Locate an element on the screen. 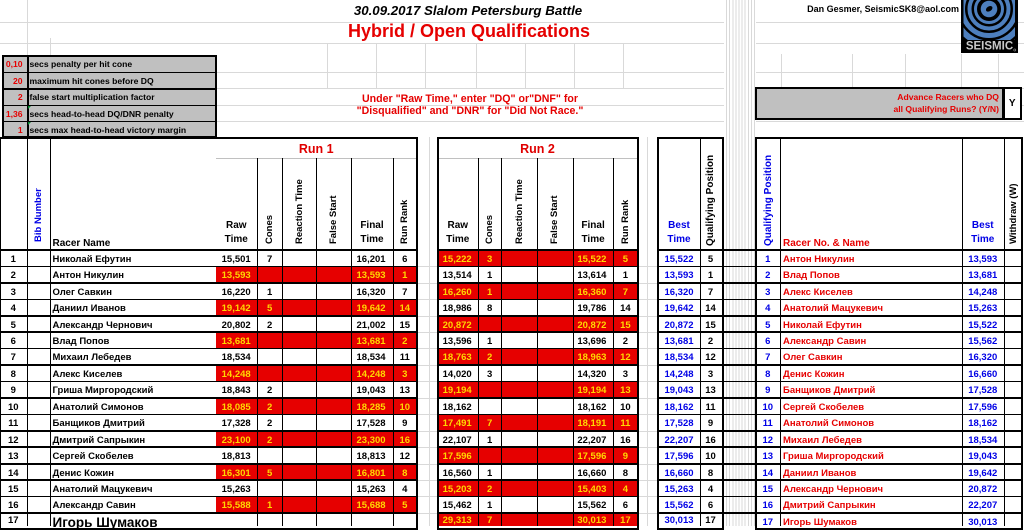  svg-text: SEISMIC is located at coordinates (989, 47).